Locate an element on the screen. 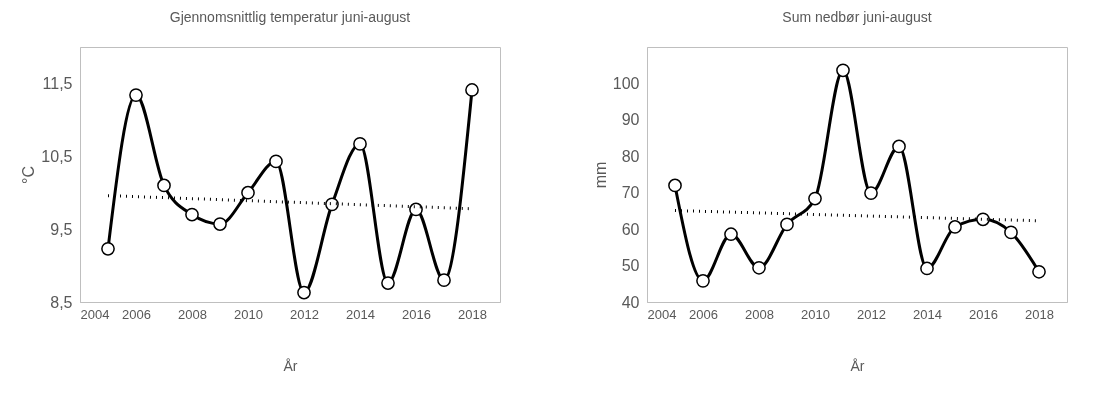 This screenshot has height=405, width=1117. y-tick-label: 60 is located at coordinates (630, 229).